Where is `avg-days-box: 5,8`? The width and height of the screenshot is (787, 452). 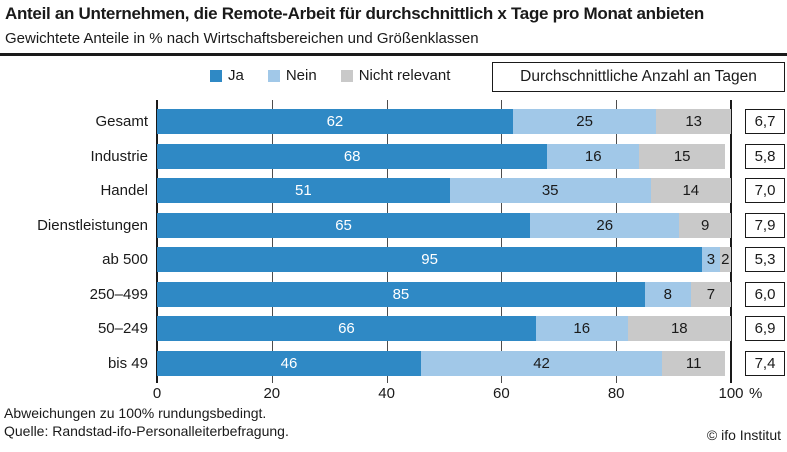
avg-days-box: 5,8 is located at coordinates (765, 156).